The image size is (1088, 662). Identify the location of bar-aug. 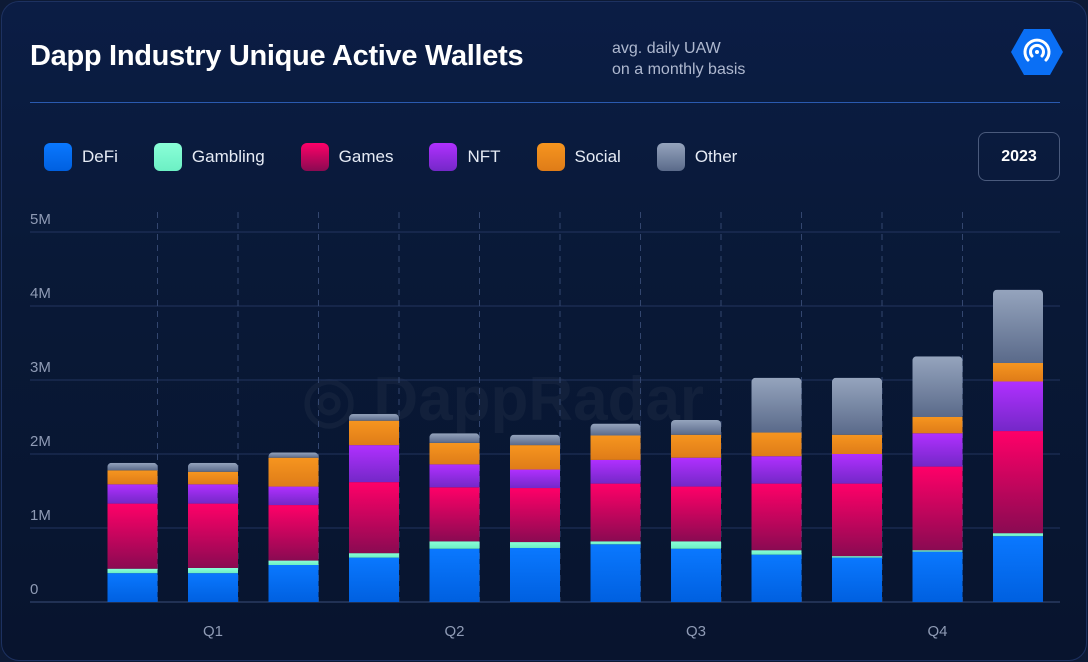
(696, 510).